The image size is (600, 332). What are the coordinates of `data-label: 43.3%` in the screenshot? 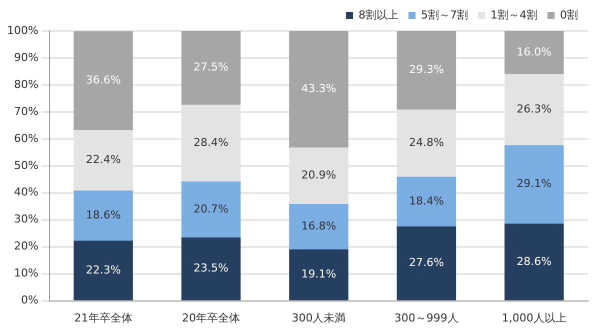 It's located at (318, 88).